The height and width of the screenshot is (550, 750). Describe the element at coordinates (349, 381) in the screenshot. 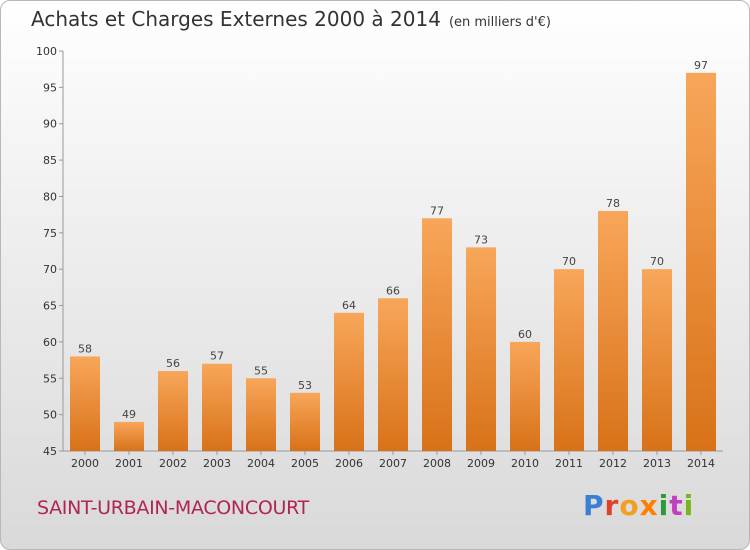

I see `bar-2006` at that location.